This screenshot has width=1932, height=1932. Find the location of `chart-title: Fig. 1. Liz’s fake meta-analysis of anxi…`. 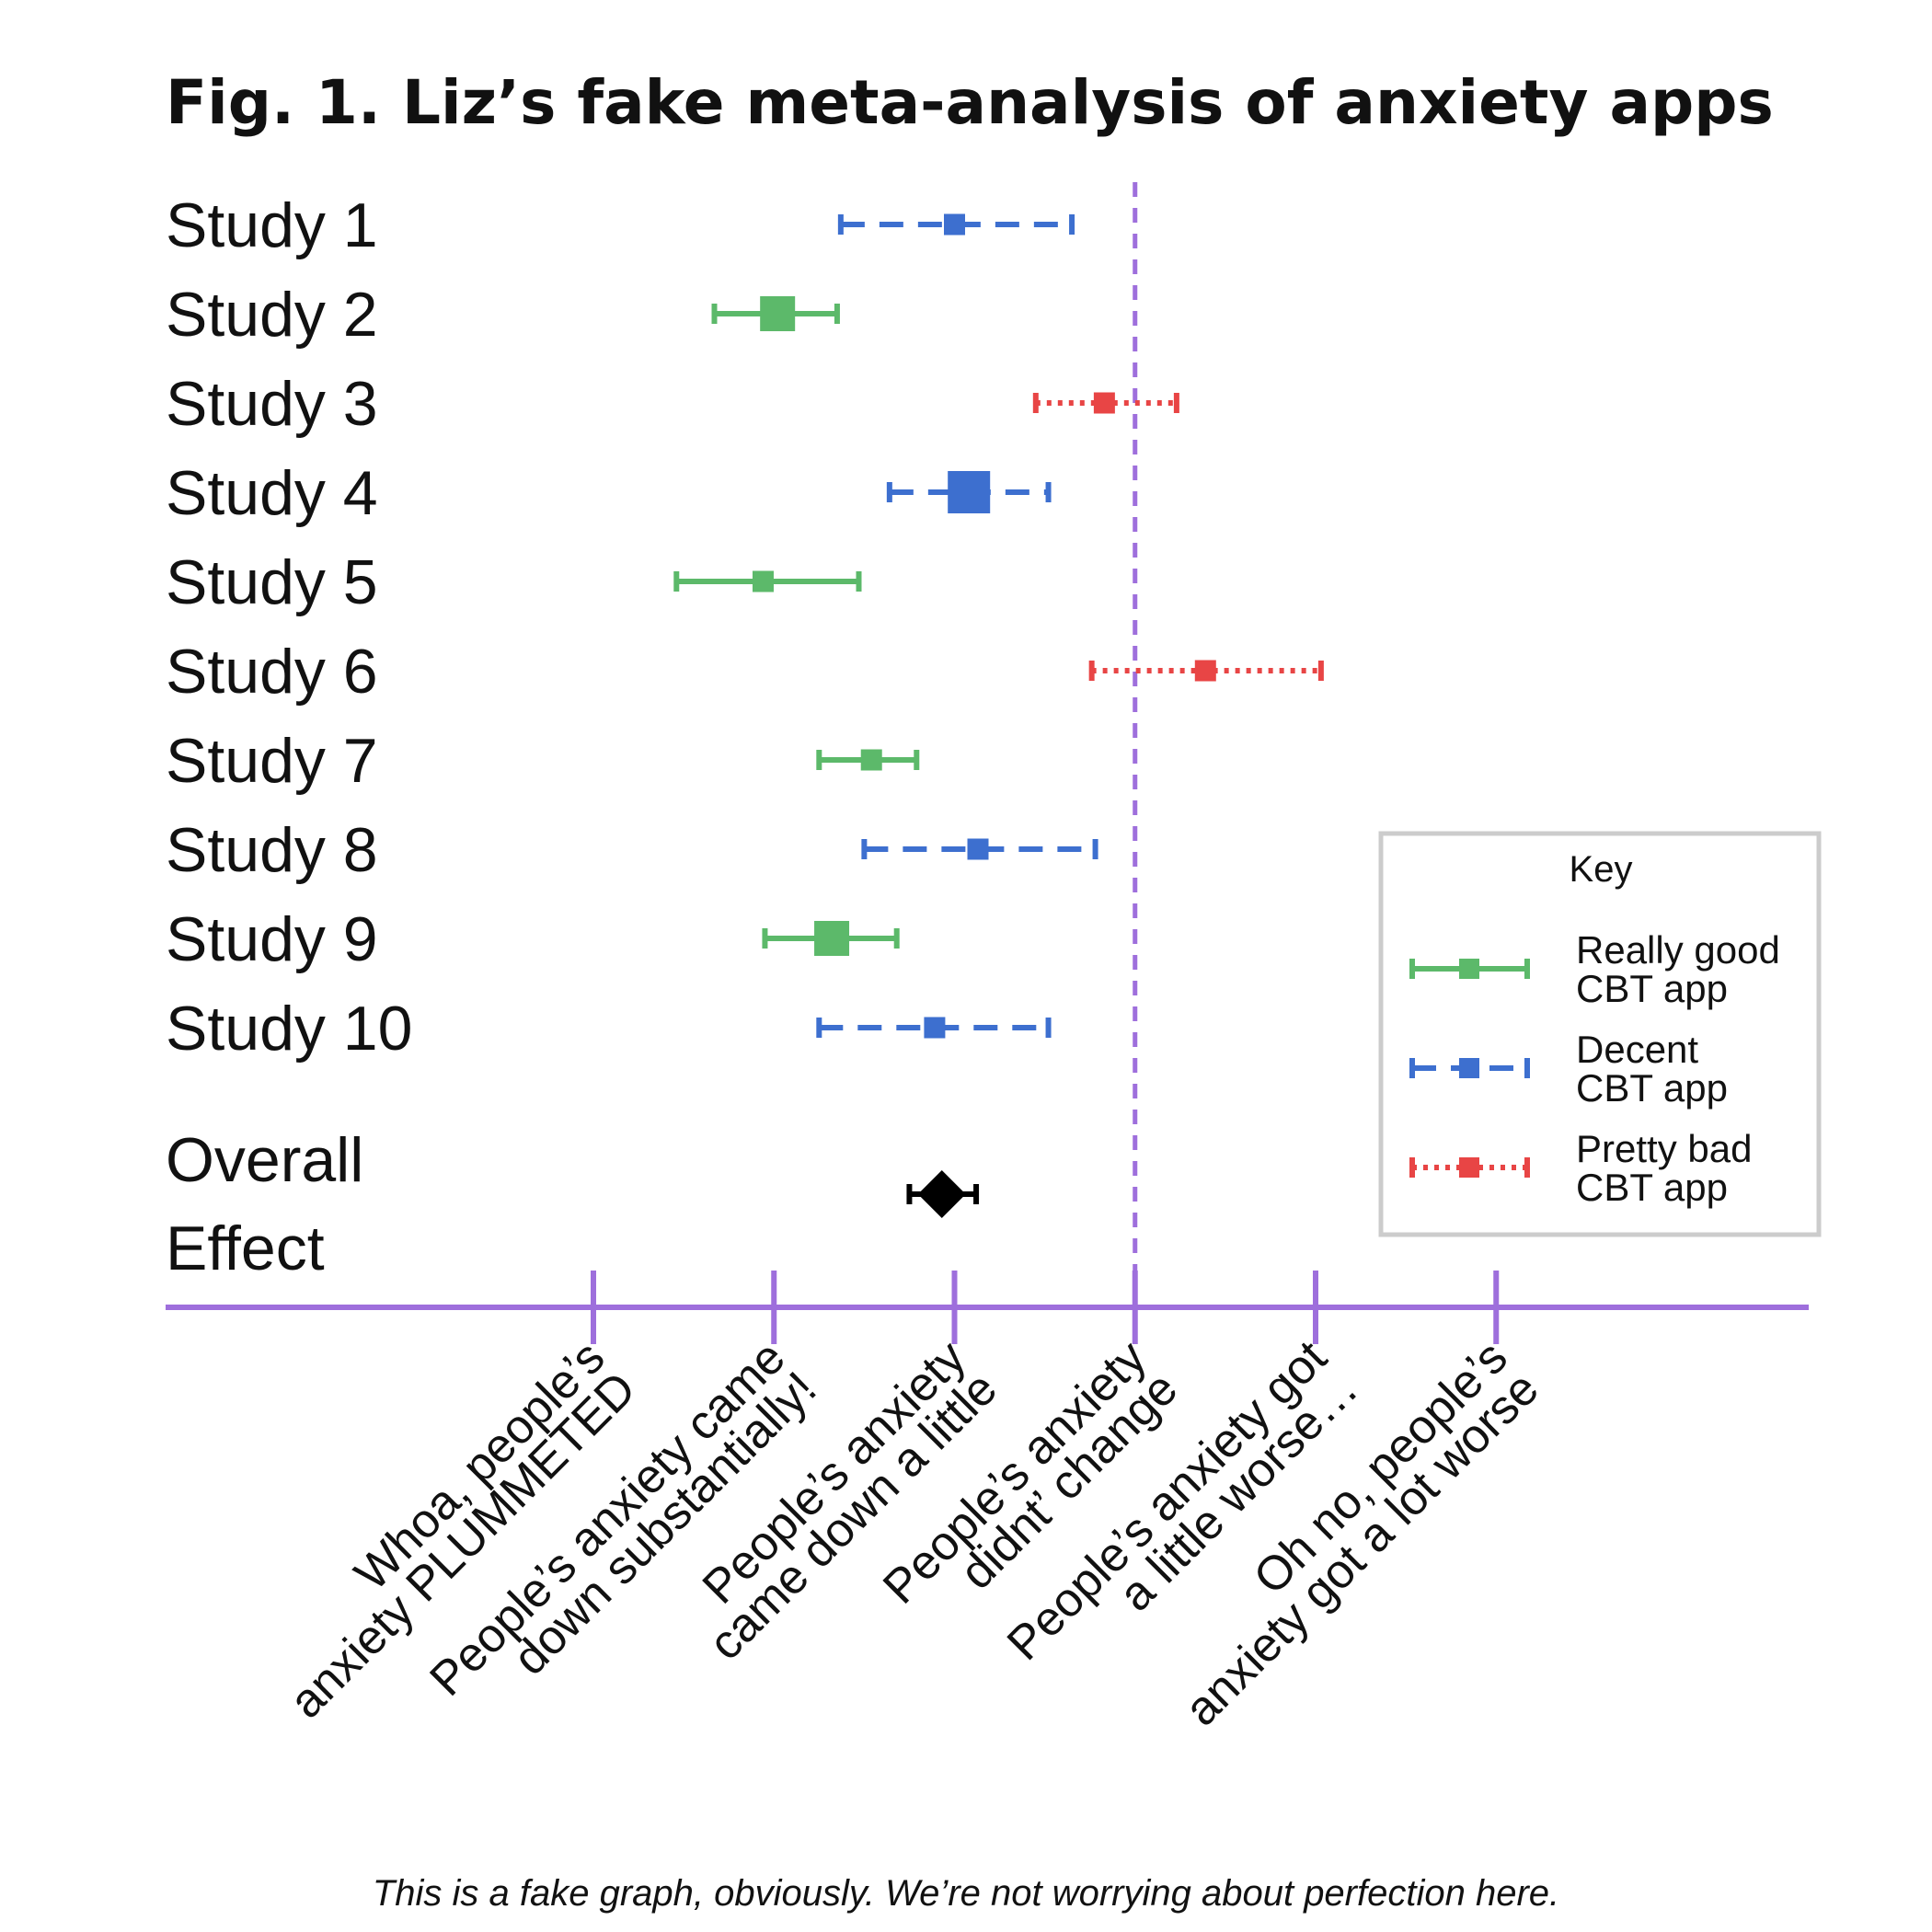

chart-title: Fig. 1. Liz’s fake meta-analysis of anxi… is located at coordinates (970, 102).